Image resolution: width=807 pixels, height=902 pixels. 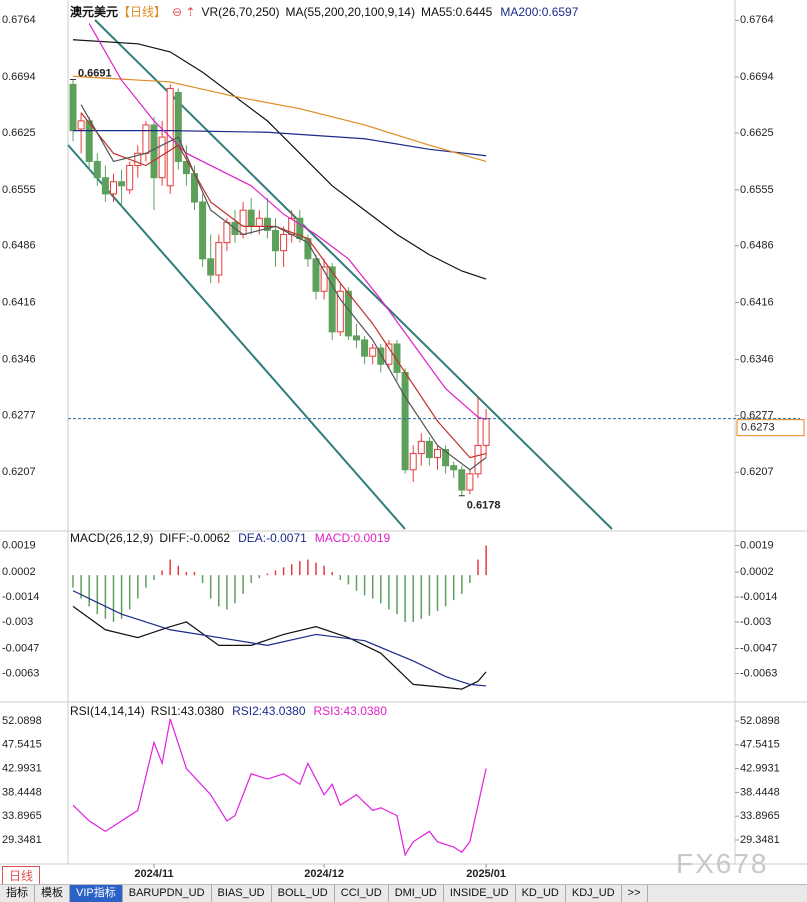 I want to click on tab: BIAS_UD, so click(x=242, y=893).